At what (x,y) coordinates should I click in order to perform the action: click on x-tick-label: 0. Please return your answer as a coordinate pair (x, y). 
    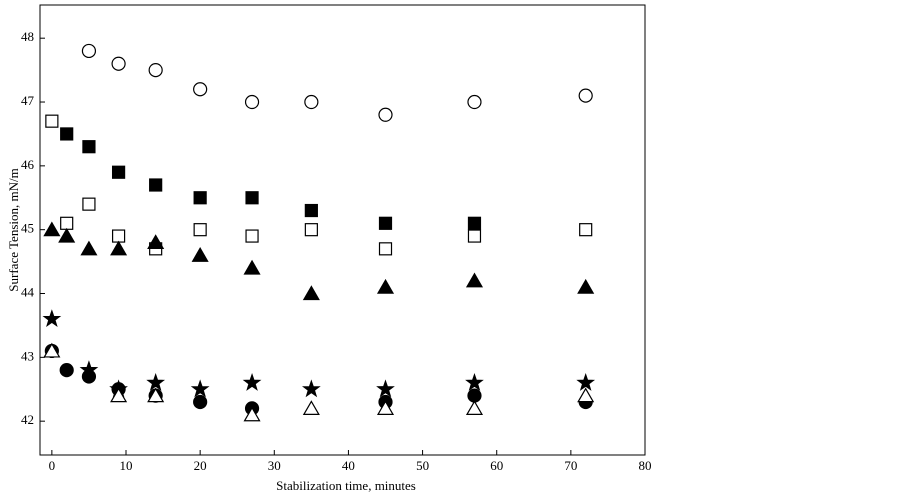
    Looking at the image, I should click on (52, 465).